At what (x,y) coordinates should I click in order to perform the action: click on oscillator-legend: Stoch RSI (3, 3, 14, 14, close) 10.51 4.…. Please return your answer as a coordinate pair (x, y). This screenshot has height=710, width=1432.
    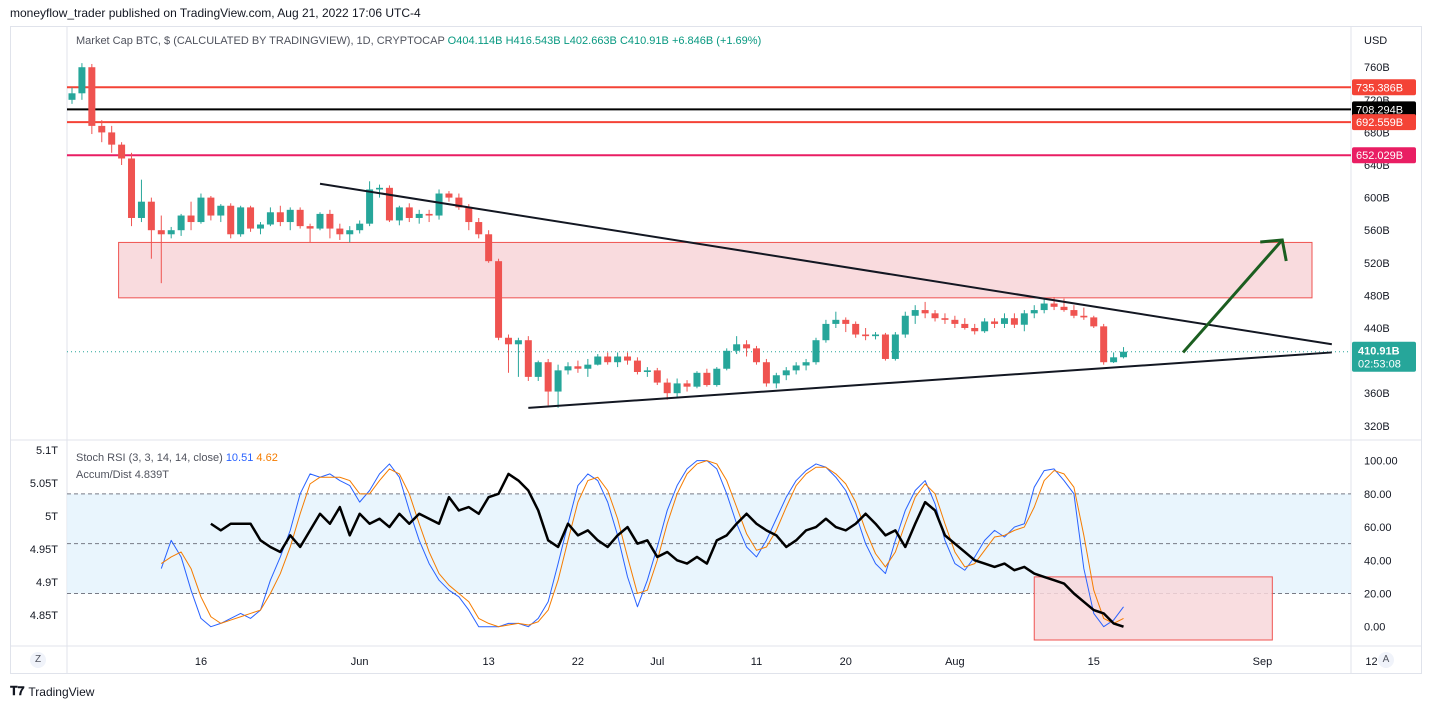
    Looking at the image, I should click on (177, 467).